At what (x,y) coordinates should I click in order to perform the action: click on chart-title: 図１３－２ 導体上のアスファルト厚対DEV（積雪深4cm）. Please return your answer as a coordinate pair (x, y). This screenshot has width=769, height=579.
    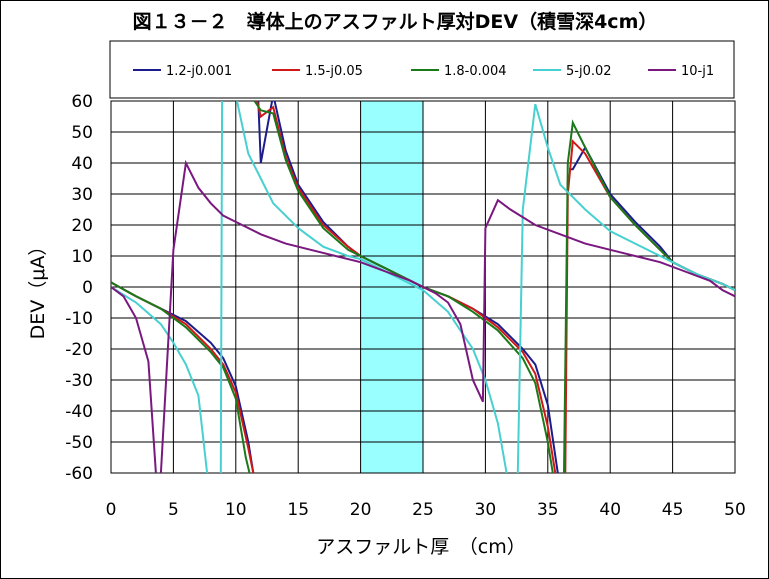
    Looking at the image, I should click on (395, 21).